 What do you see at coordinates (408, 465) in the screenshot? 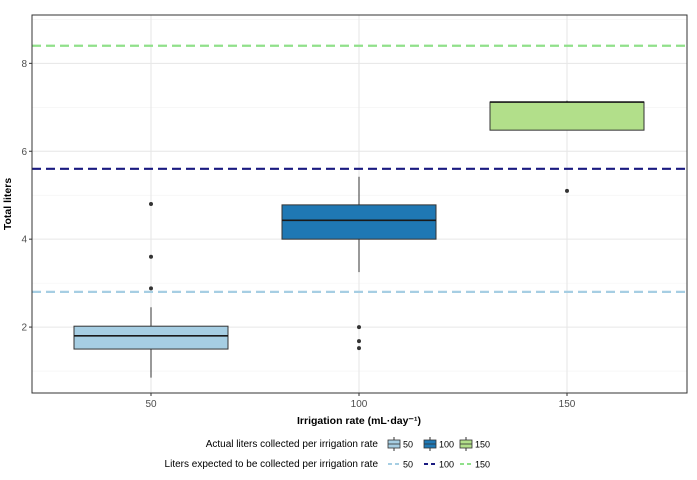
I see `legend-line-label: 50` at bounding box center [408, 465].